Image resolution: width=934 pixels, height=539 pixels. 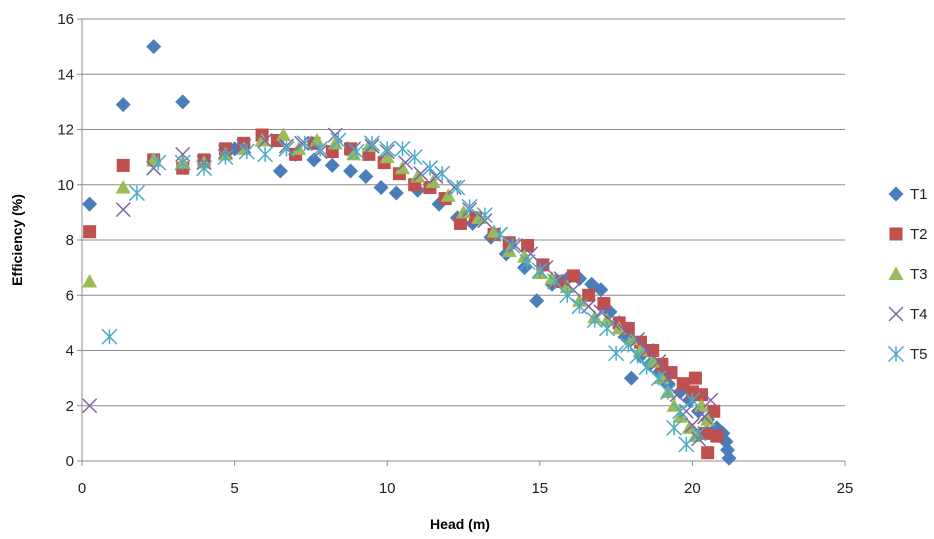 What do you see at coordinates (896, 194) in the screenshot?
I see `legend-marker-t1` at bounding box center [896, 194].